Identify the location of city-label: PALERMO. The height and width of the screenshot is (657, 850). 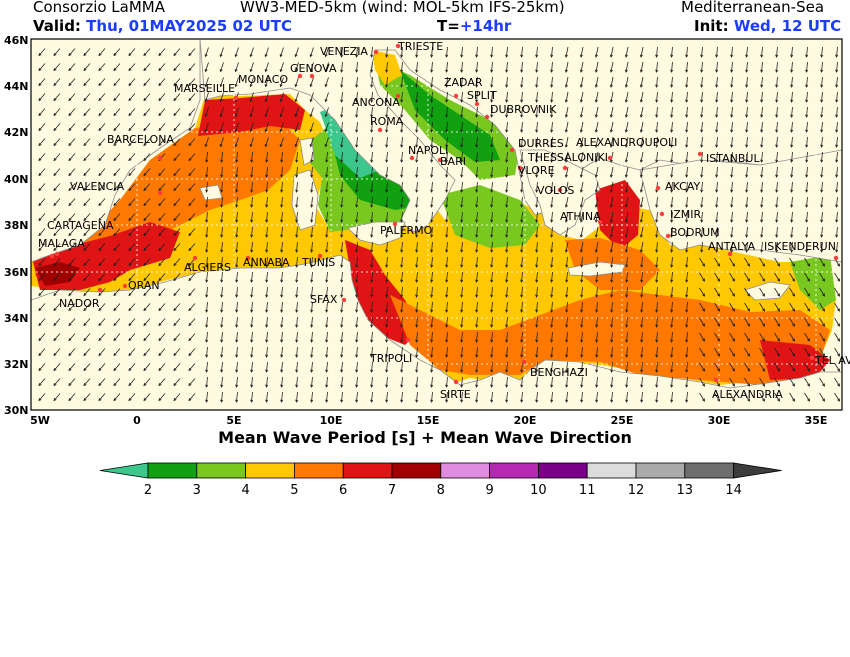
(406, 230).